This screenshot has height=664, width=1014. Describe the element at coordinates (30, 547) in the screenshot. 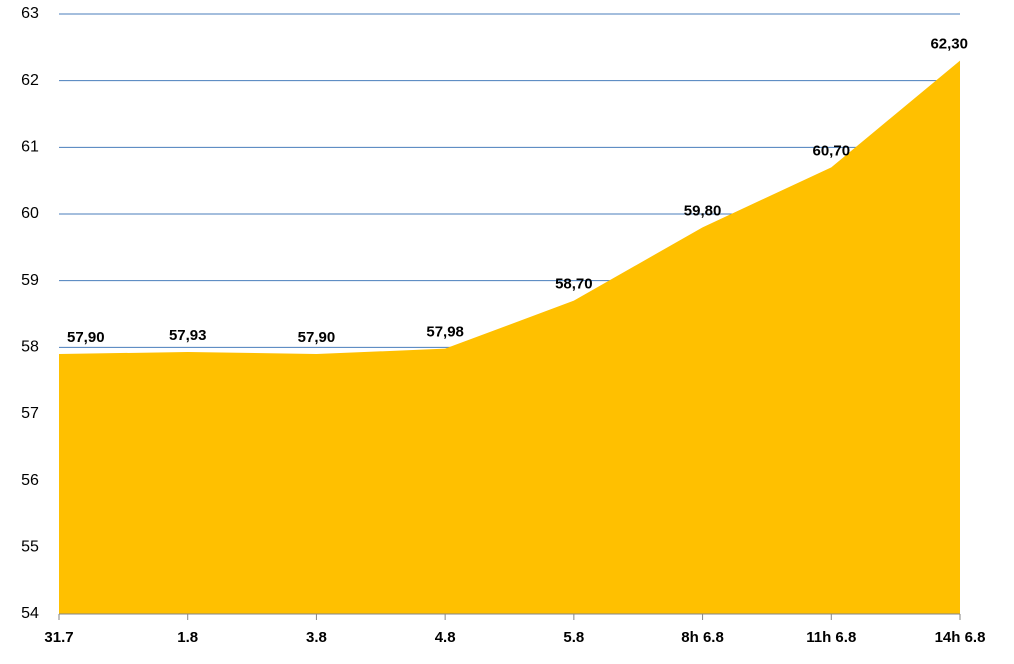

I see `y-tick-label: 55` at that location.